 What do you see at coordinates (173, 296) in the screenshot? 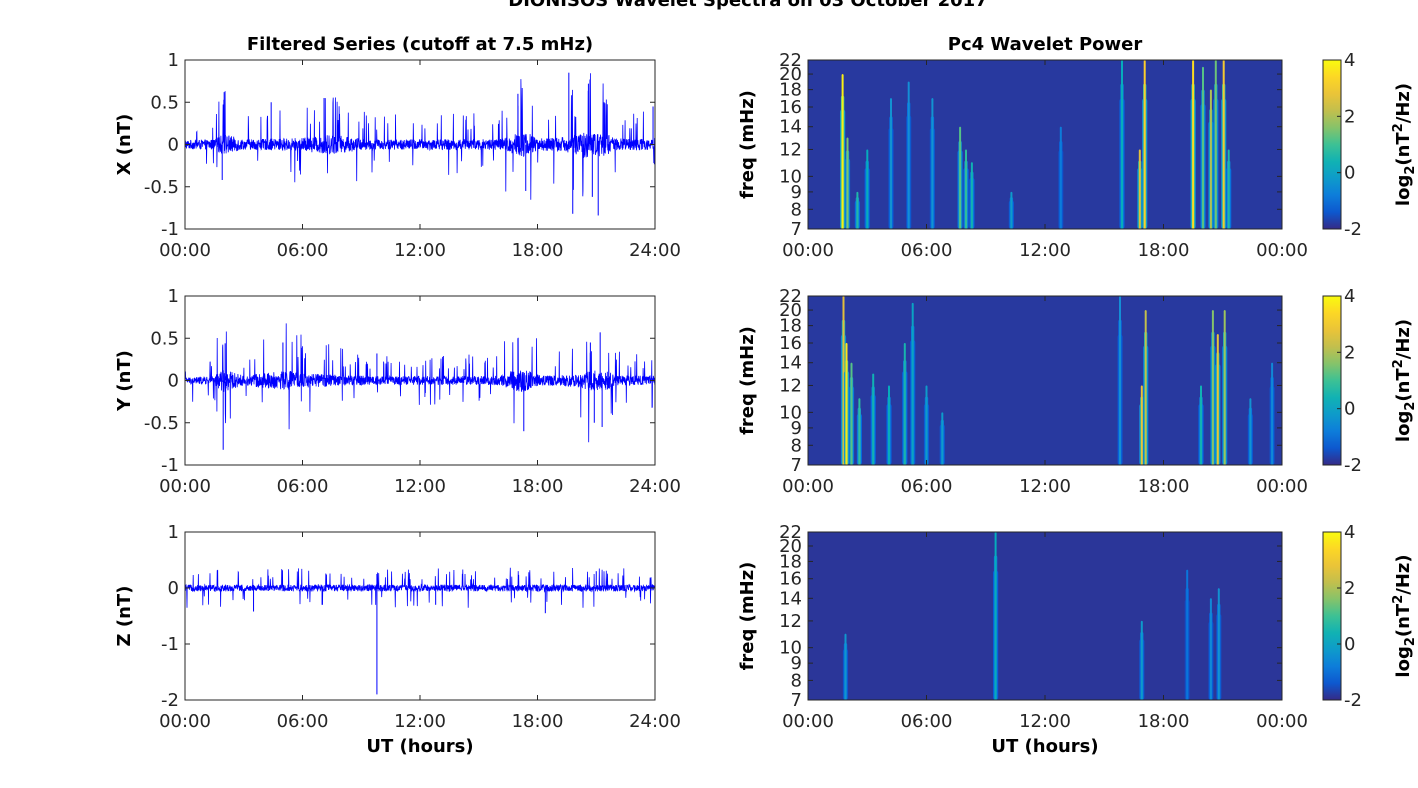
I see `y-tick-label: 1` at bounding box center [173, 296].